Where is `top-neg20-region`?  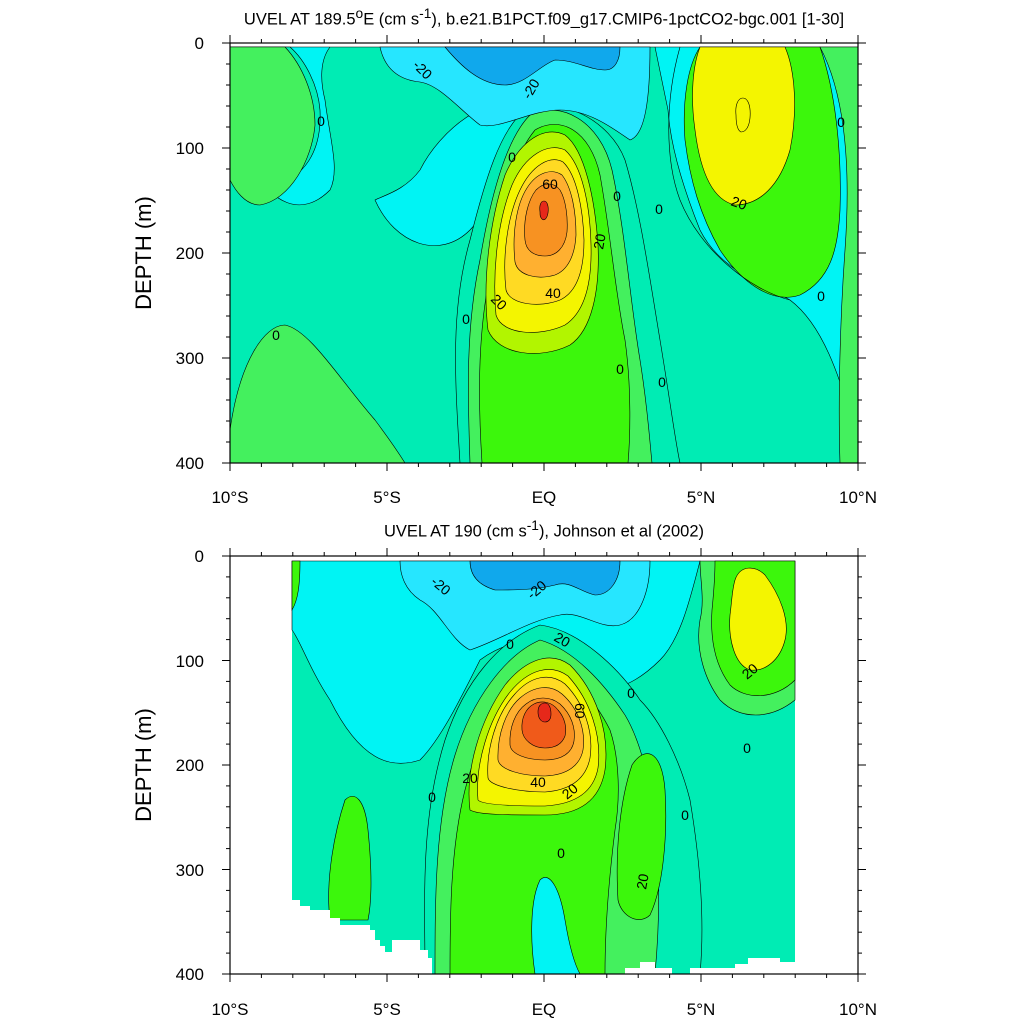 top-neg20-region is located at coordinates (515, 93).